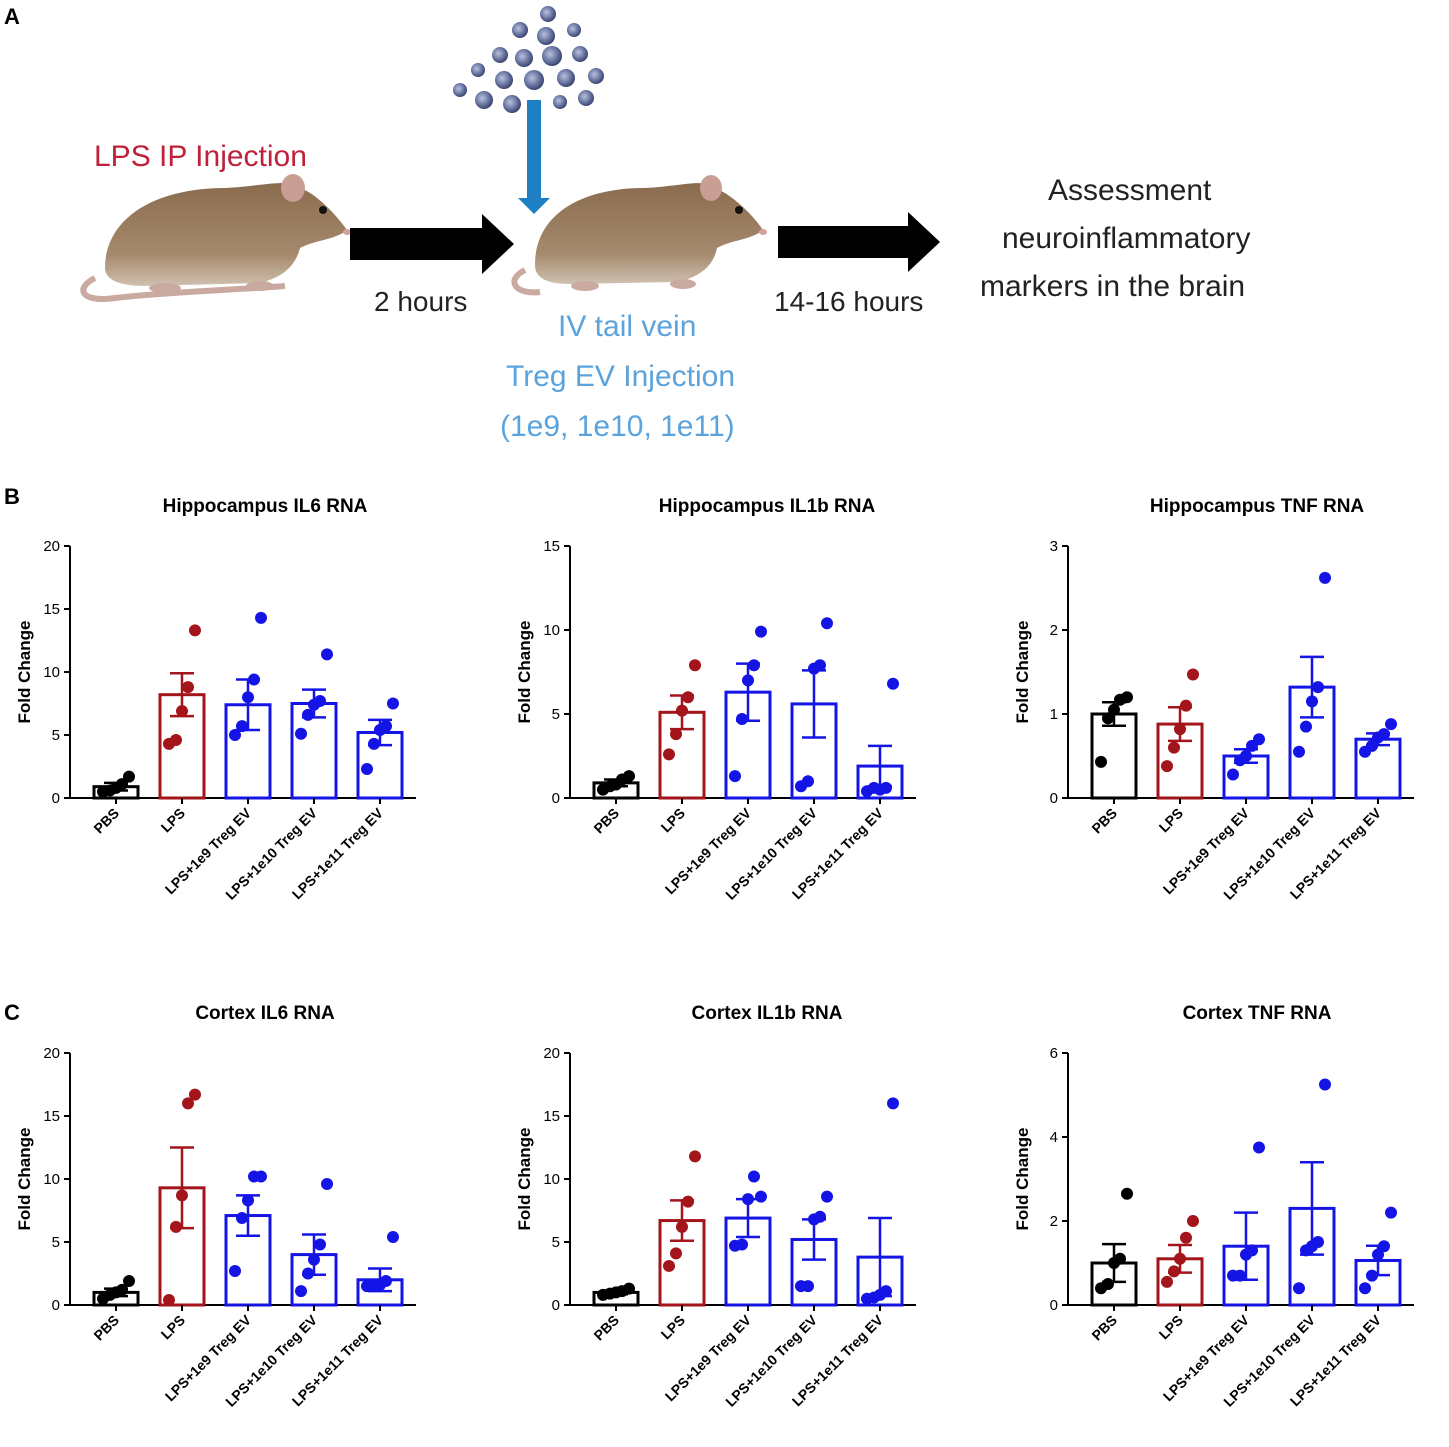 The width and height of the screenshot is (1449, 1447). Describe the element at coordinates (51, 1116) in the screenshot. I see `y-tick-label: 15` at that location.